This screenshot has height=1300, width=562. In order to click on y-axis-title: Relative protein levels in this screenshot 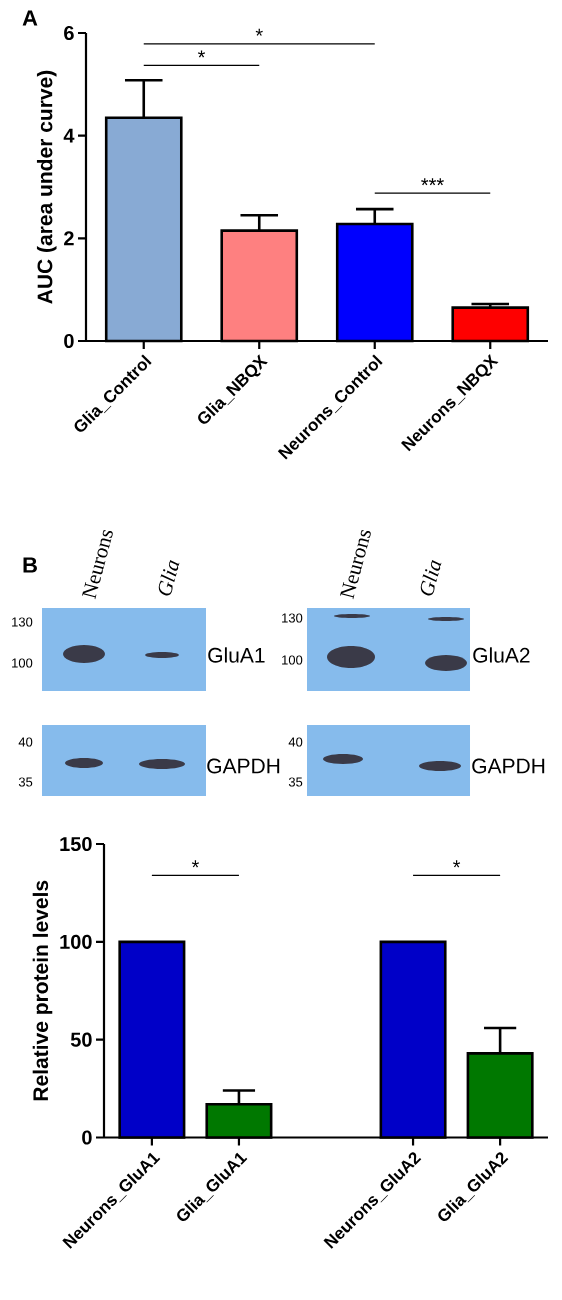, I will do `click(42, 990)`.